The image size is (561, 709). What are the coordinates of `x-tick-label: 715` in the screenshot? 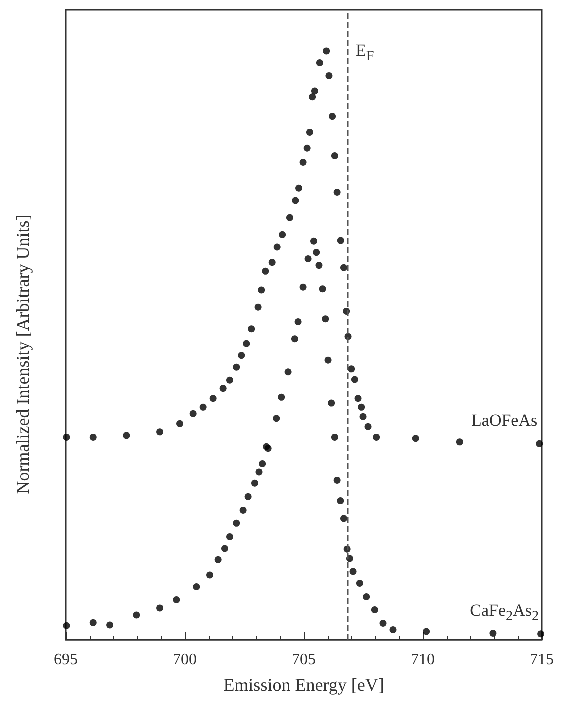 It's located at (542, 660).